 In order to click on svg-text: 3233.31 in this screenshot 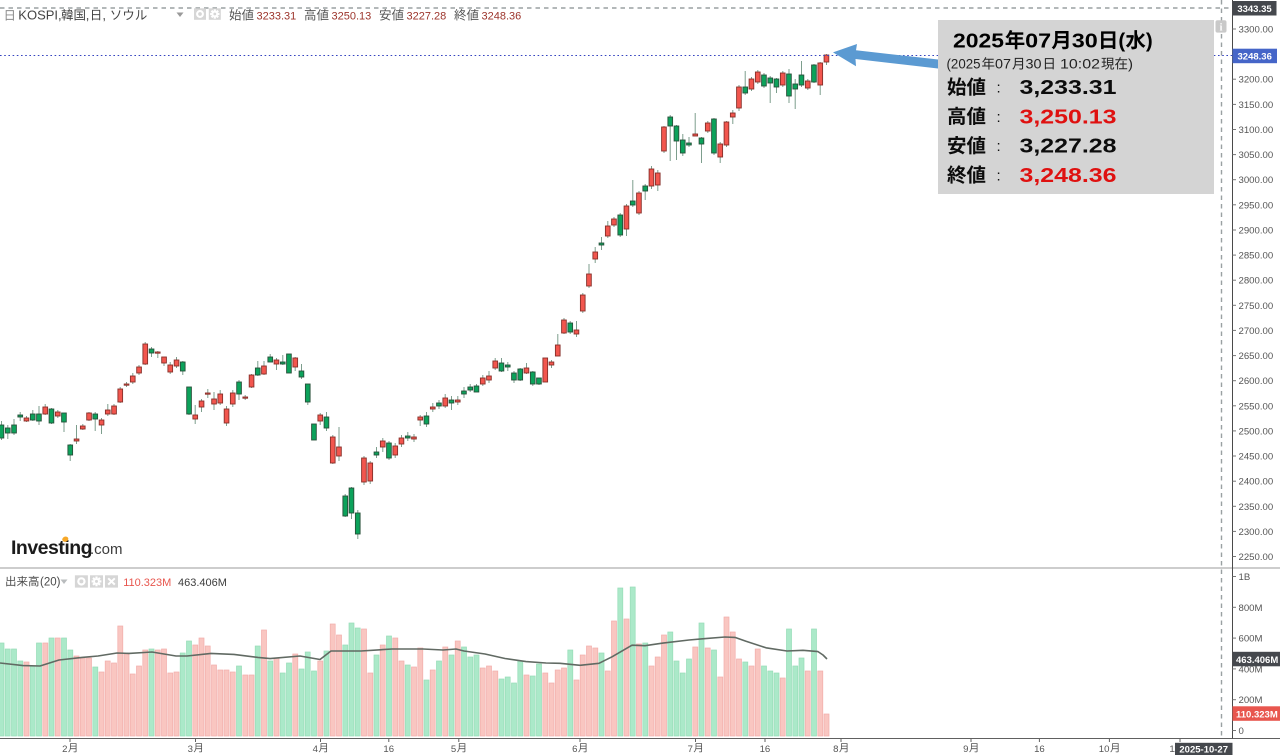, I will do `click(277, 17)`.